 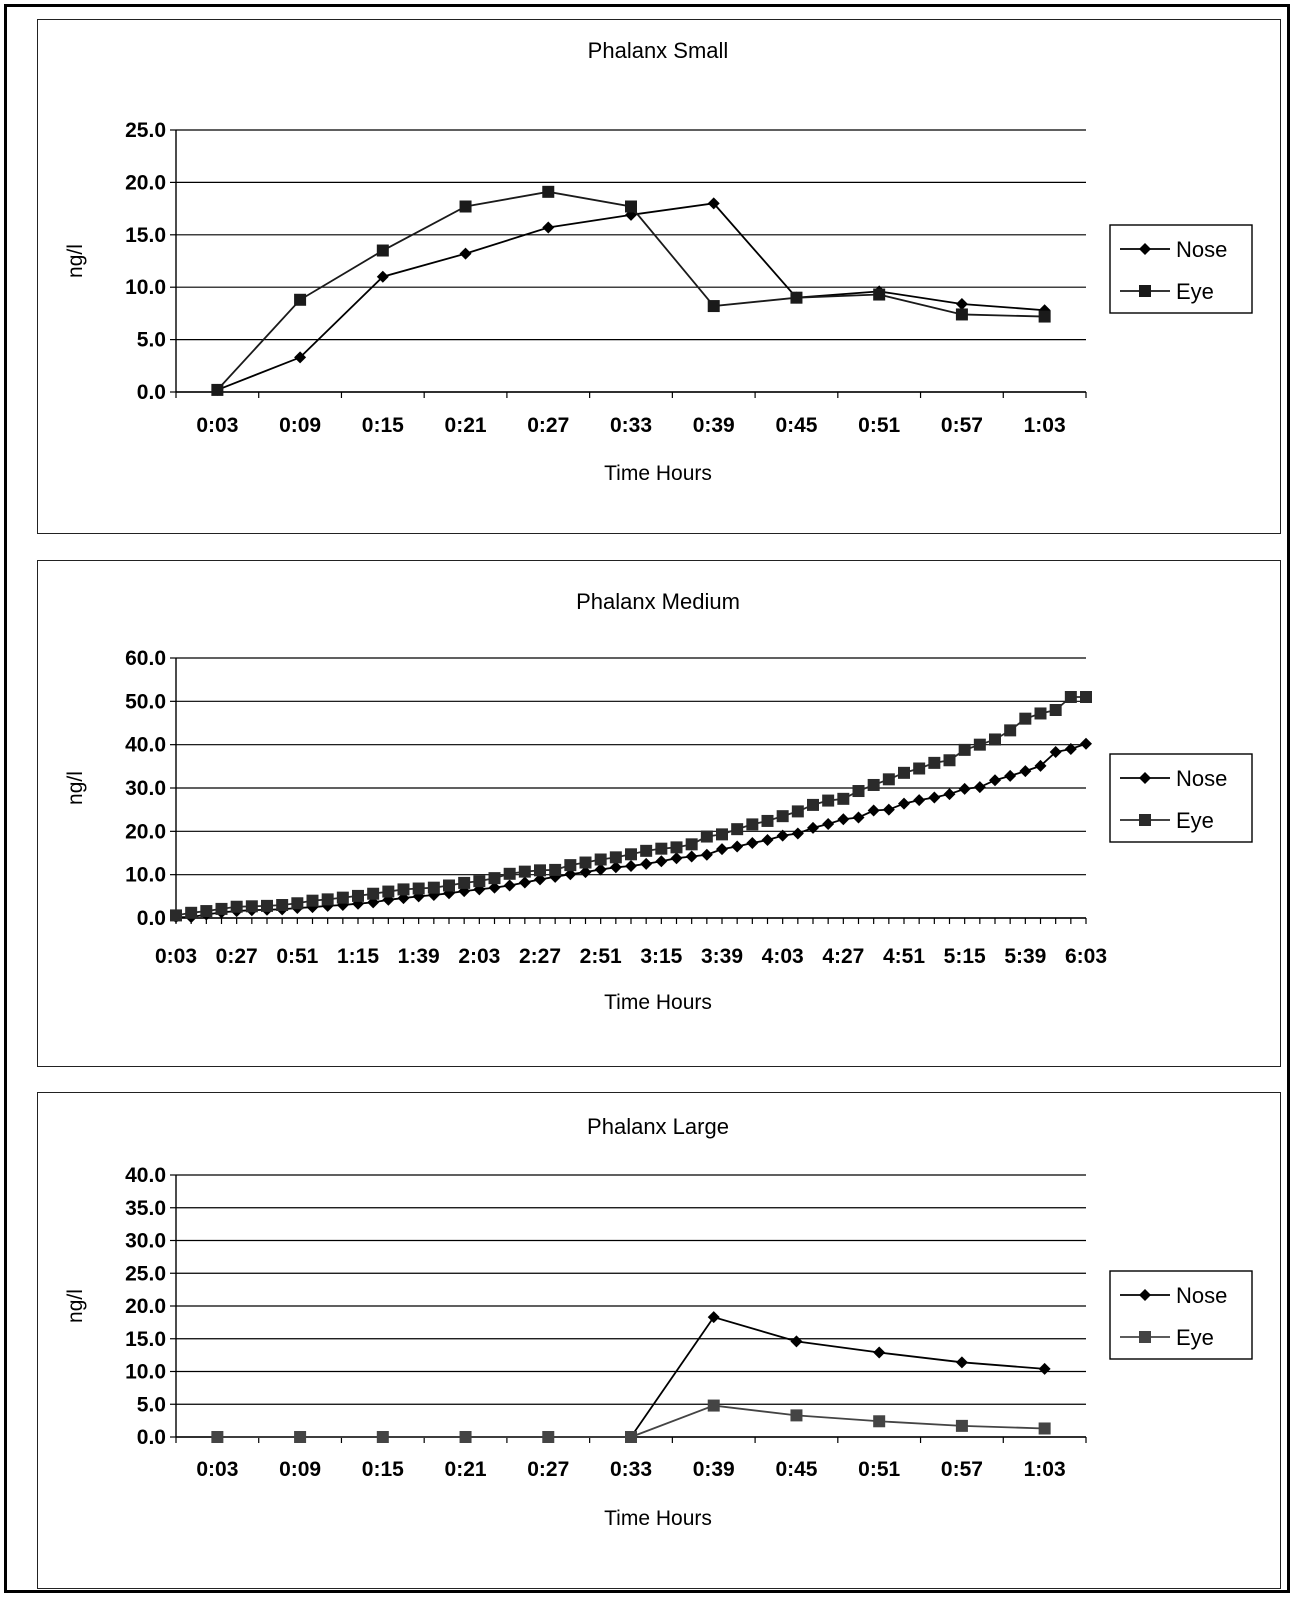 I want to click on series-line-nose, so click(x=631, y=296).